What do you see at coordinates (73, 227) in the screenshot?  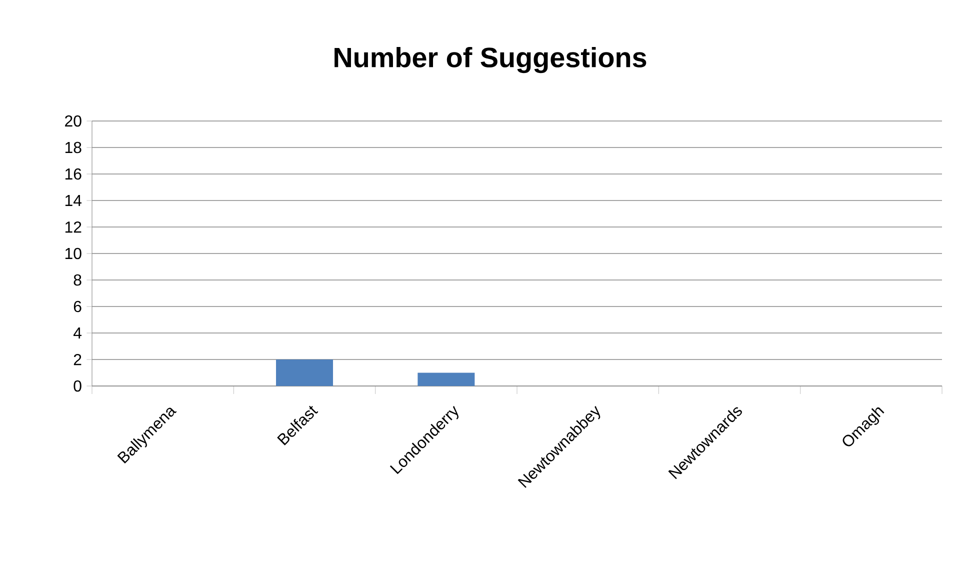 I see `y-tick-label: 12` at bounding box center [73, 227].